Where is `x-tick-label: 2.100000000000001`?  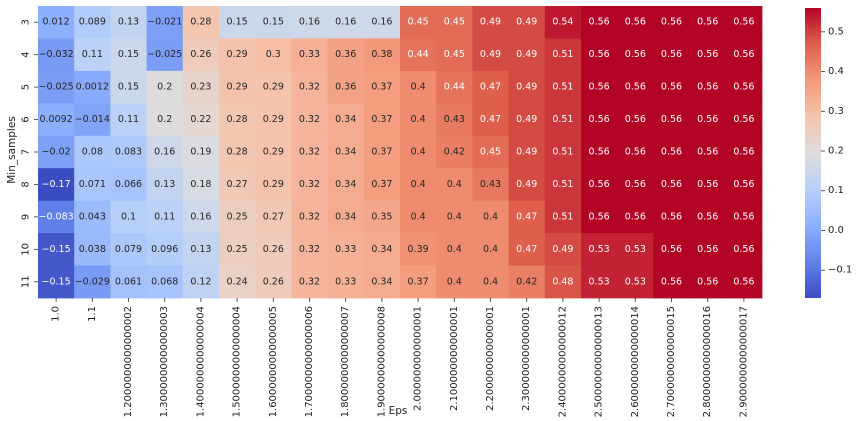 x-tick-label: 2.100000000000001 is located at coordinates (454, 358).